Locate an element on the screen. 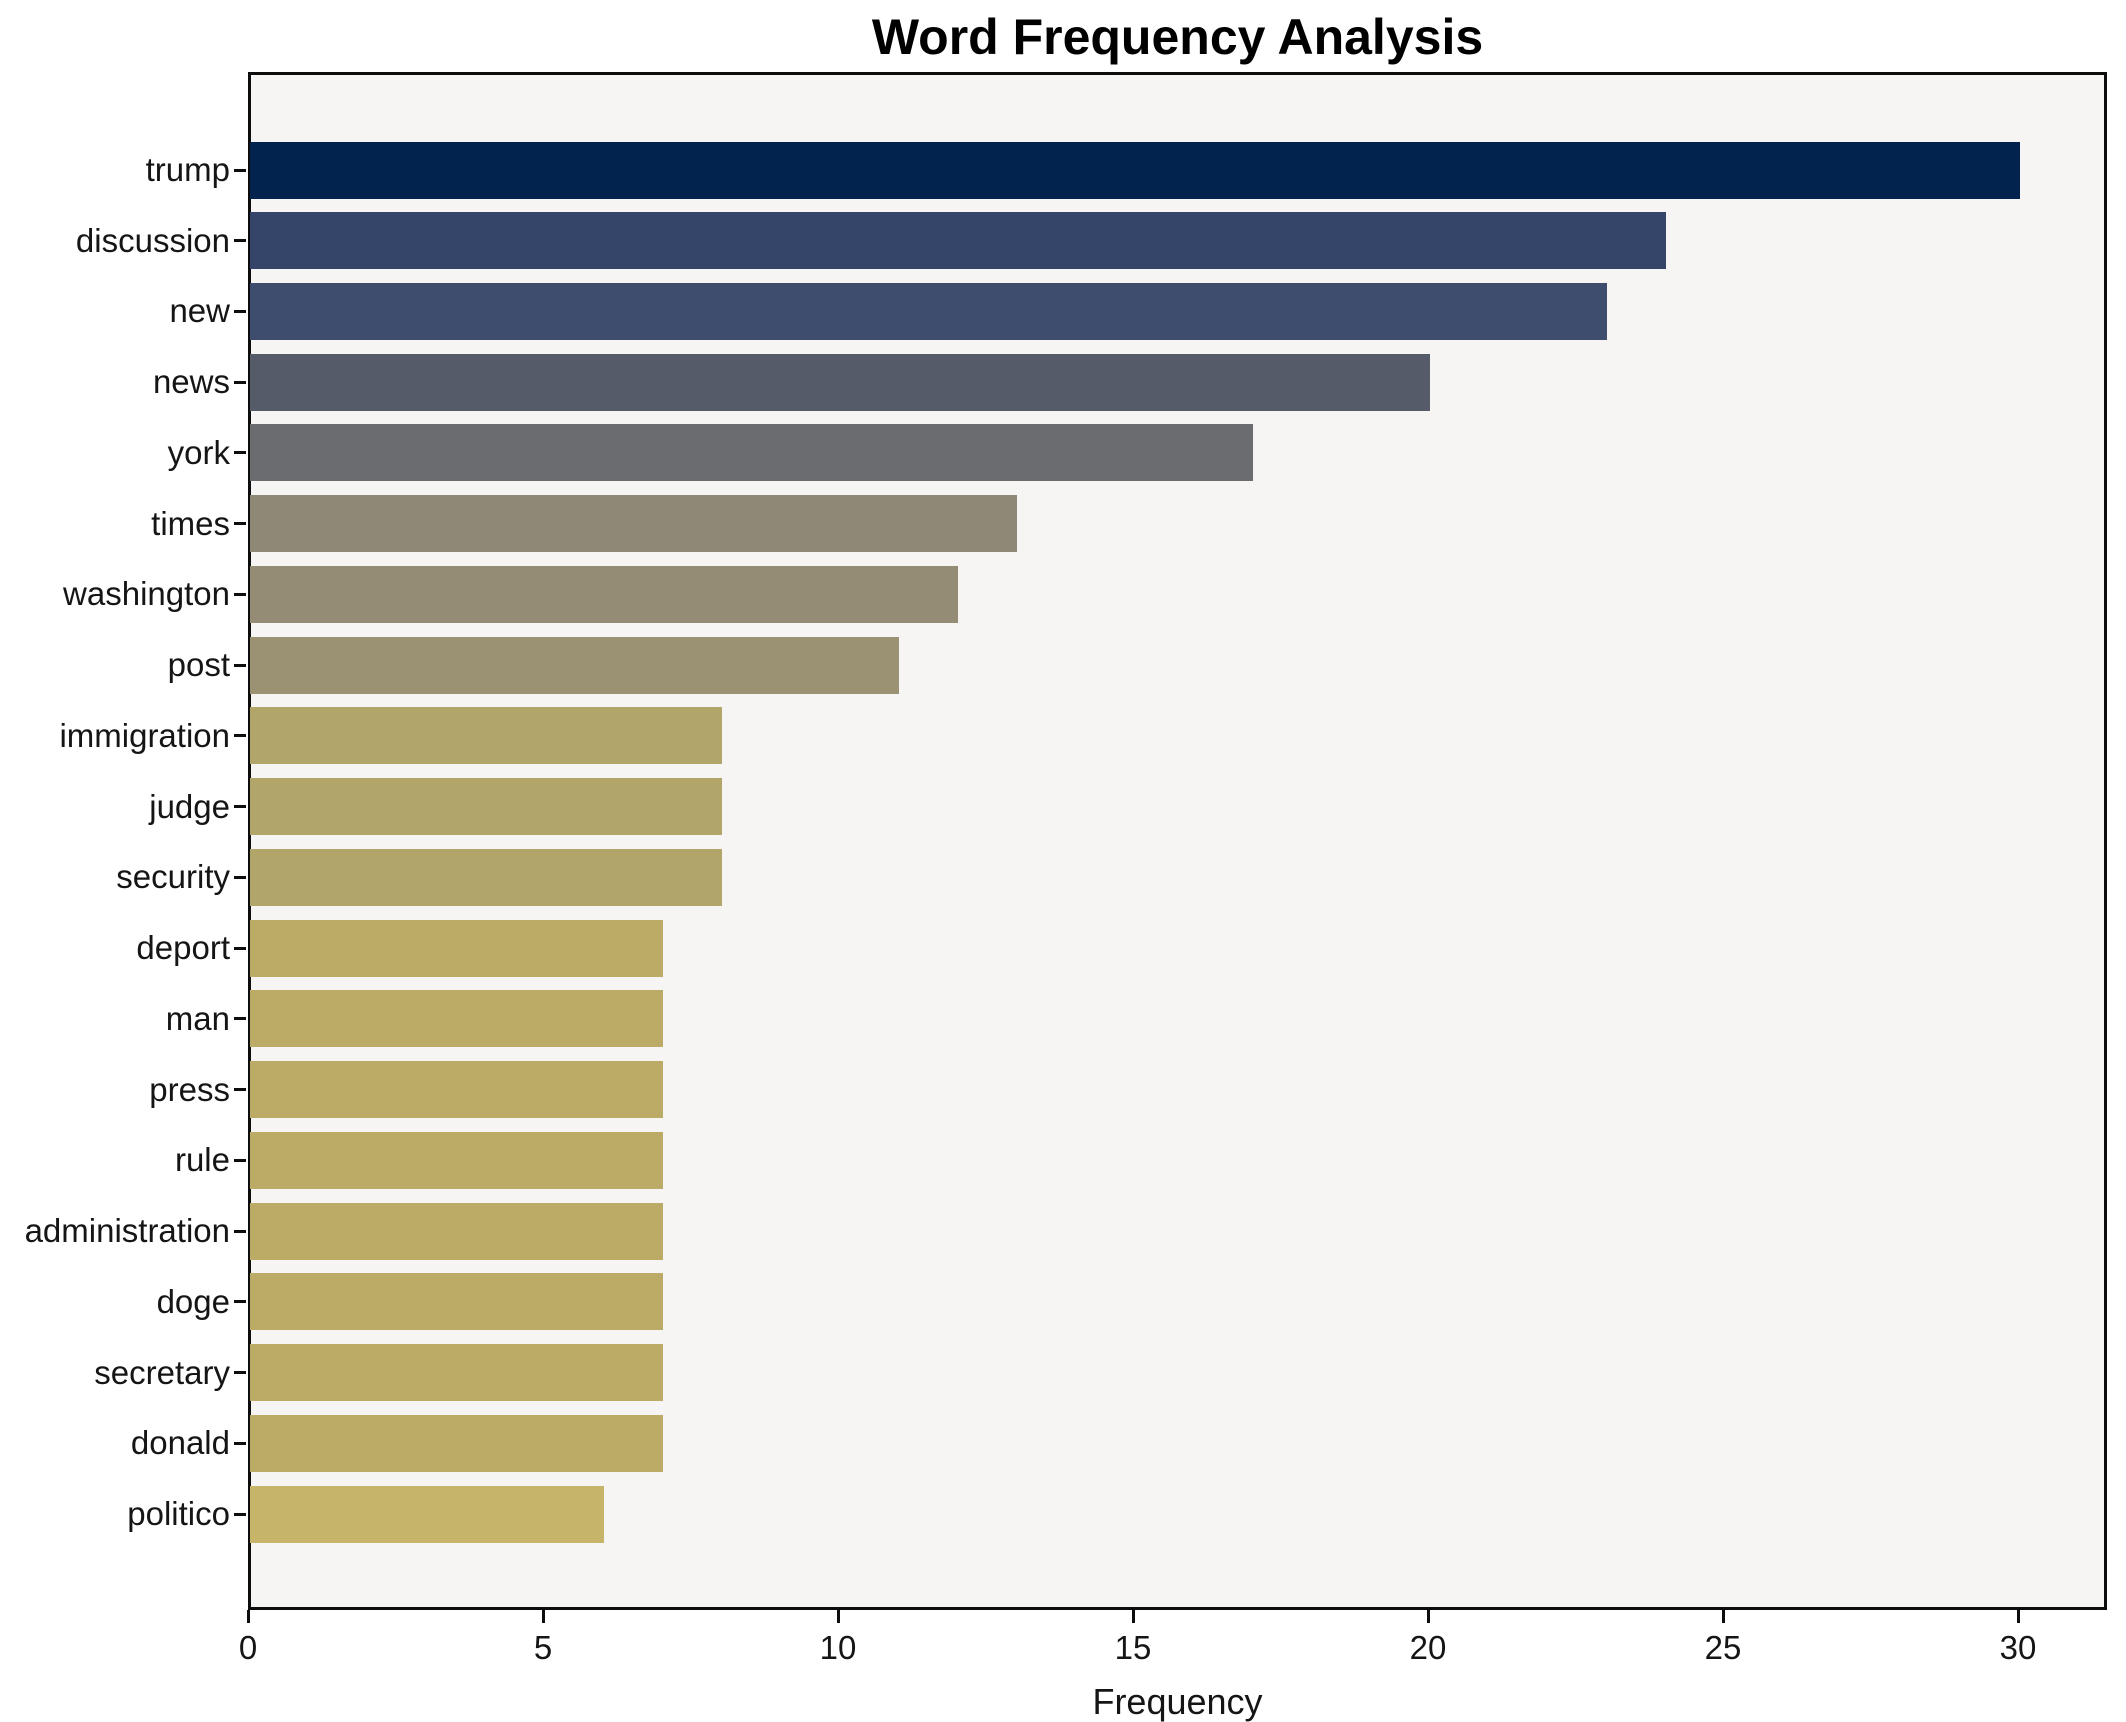  bar-trump is located at coordinates (1135, 170).